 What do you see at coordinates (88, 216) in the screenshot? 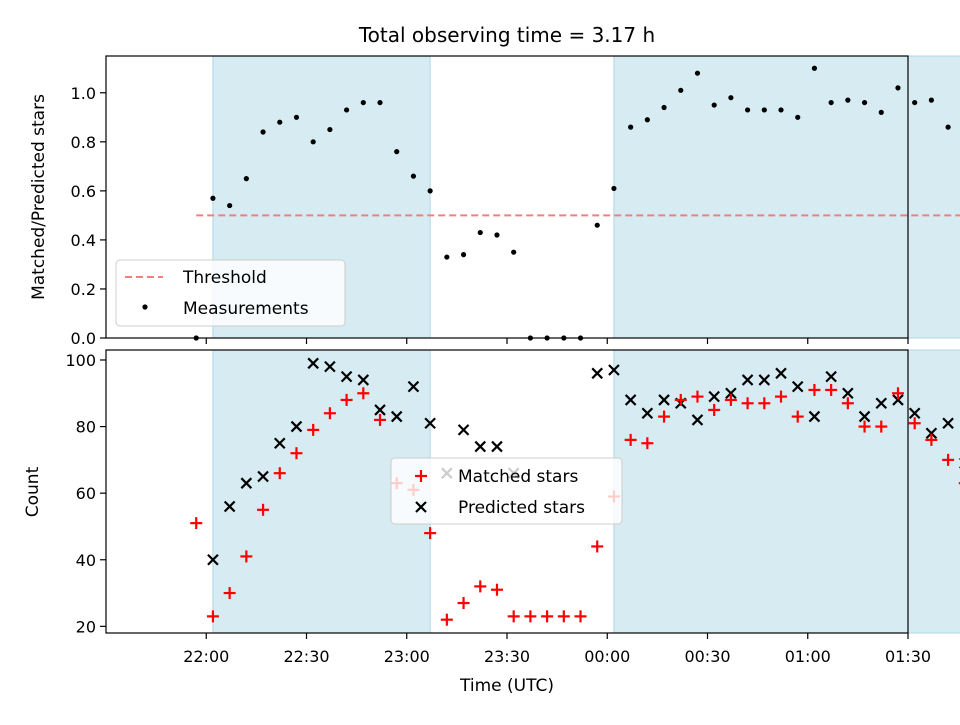
I see `top-y-ticks: 0.0 0.2 0.4 0.6 0.8 1.0` at bounding box center [88, 216].